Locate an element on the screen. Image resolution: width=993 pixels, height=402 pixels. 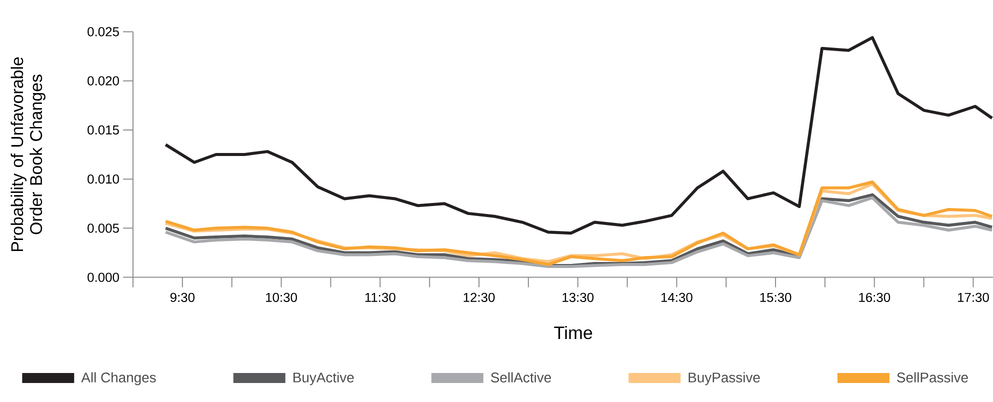
x-tick-label: 17:30 is located at coordinates (973, 297).